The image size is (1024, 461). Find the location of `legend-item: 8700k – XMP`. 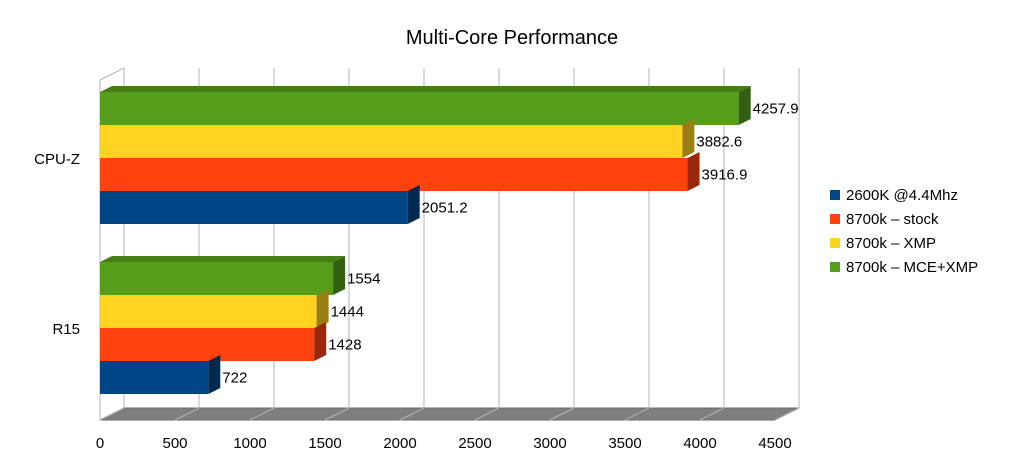

legend-item: 8700k – XMP is located at coordinates (904, 243).